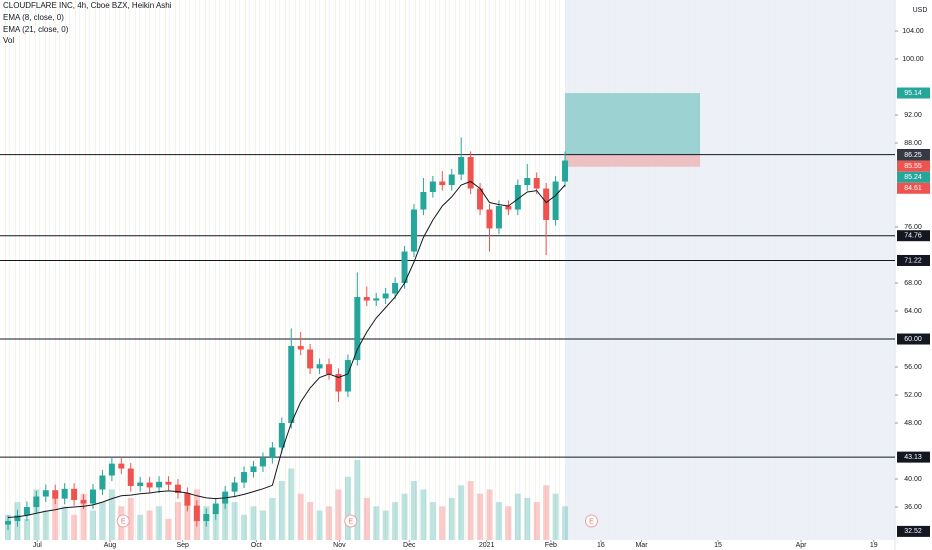 This screenshot has height=550, width=932. Describe the element at coordinates (913, 395) in the screenshot. I see `y-tick-label: 52.00` at that location.